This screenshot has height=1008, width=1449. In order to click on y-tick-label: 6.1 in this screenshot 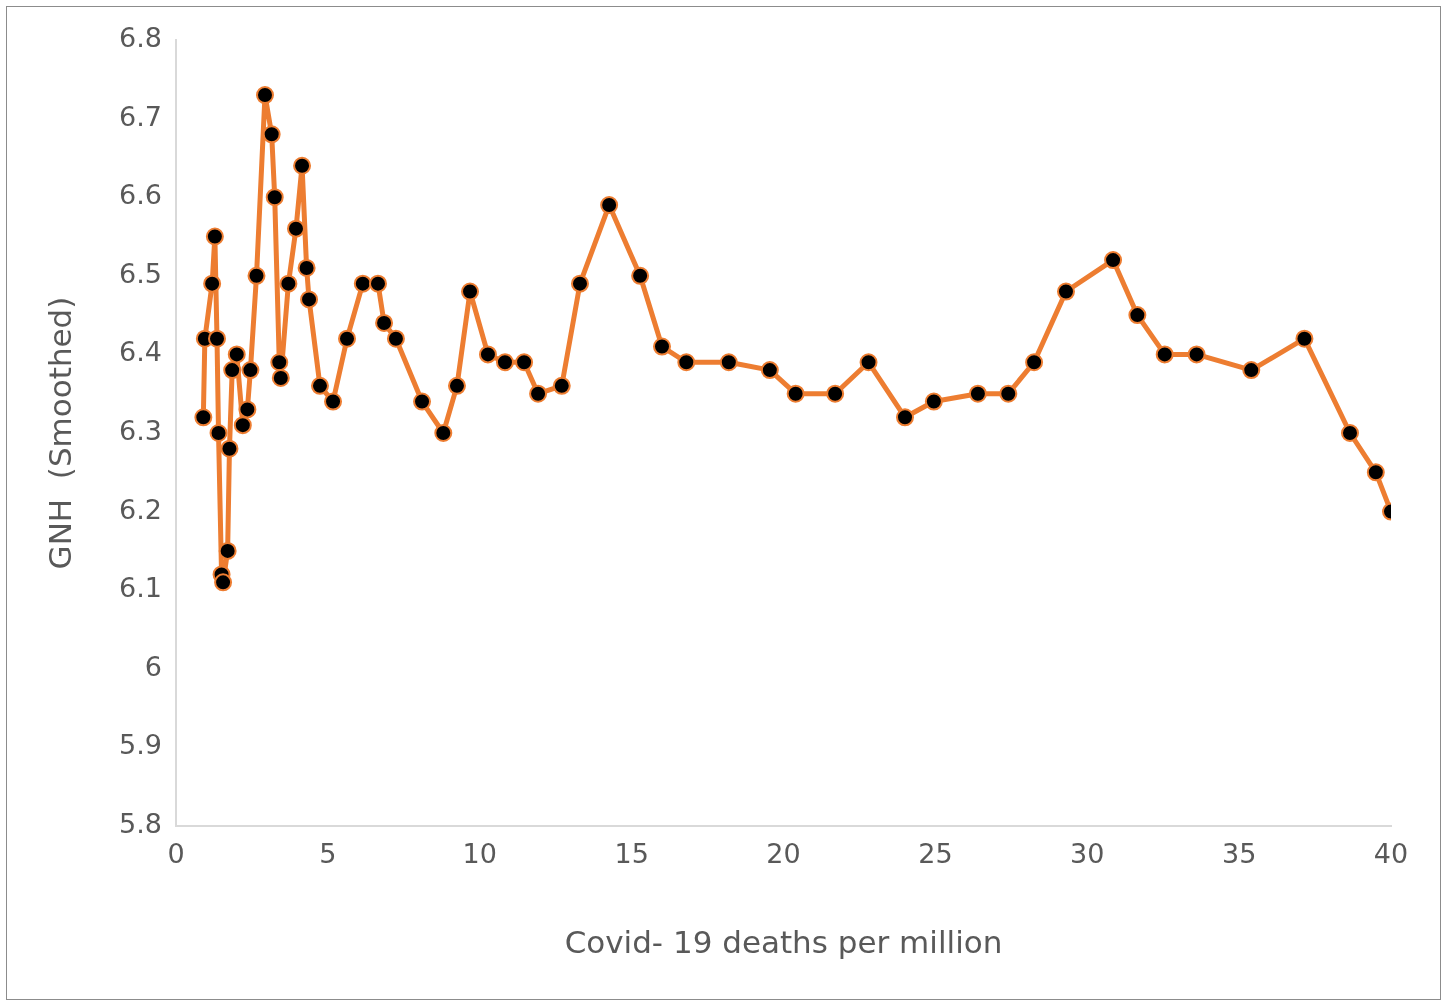, I will do `click(140, 588)`.